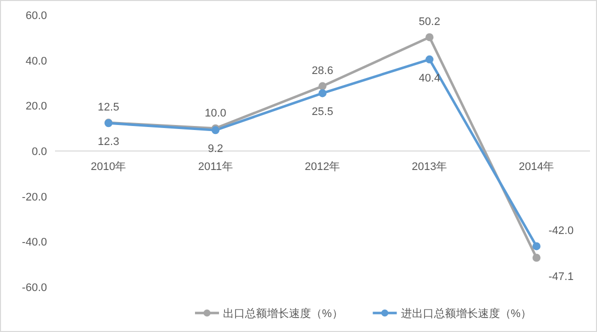  What do you see at coordinates (108, 167) in the screenshot?
I see `x-tick-label: 2010年` at bounding box center [108, 167].